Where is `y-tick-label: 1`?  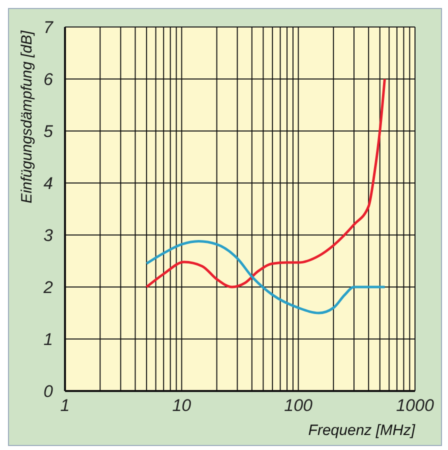 y-tick-label: 1 is located at coordinates (48, 339).